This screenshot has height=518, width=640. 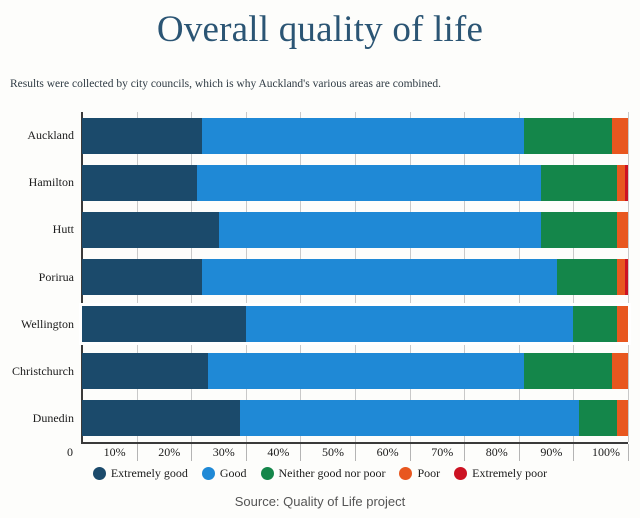 What do you see at coordinates (169, 452) in the screenshot?
I see `x-tick-label: 20%` at bounding box center [169, 452].